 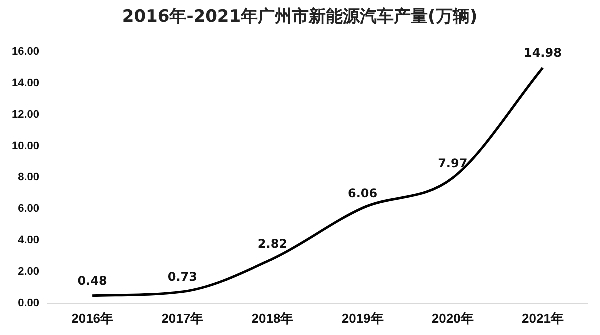 I want to click on x-tick-label: 2017年, so click(x=183, y=318).